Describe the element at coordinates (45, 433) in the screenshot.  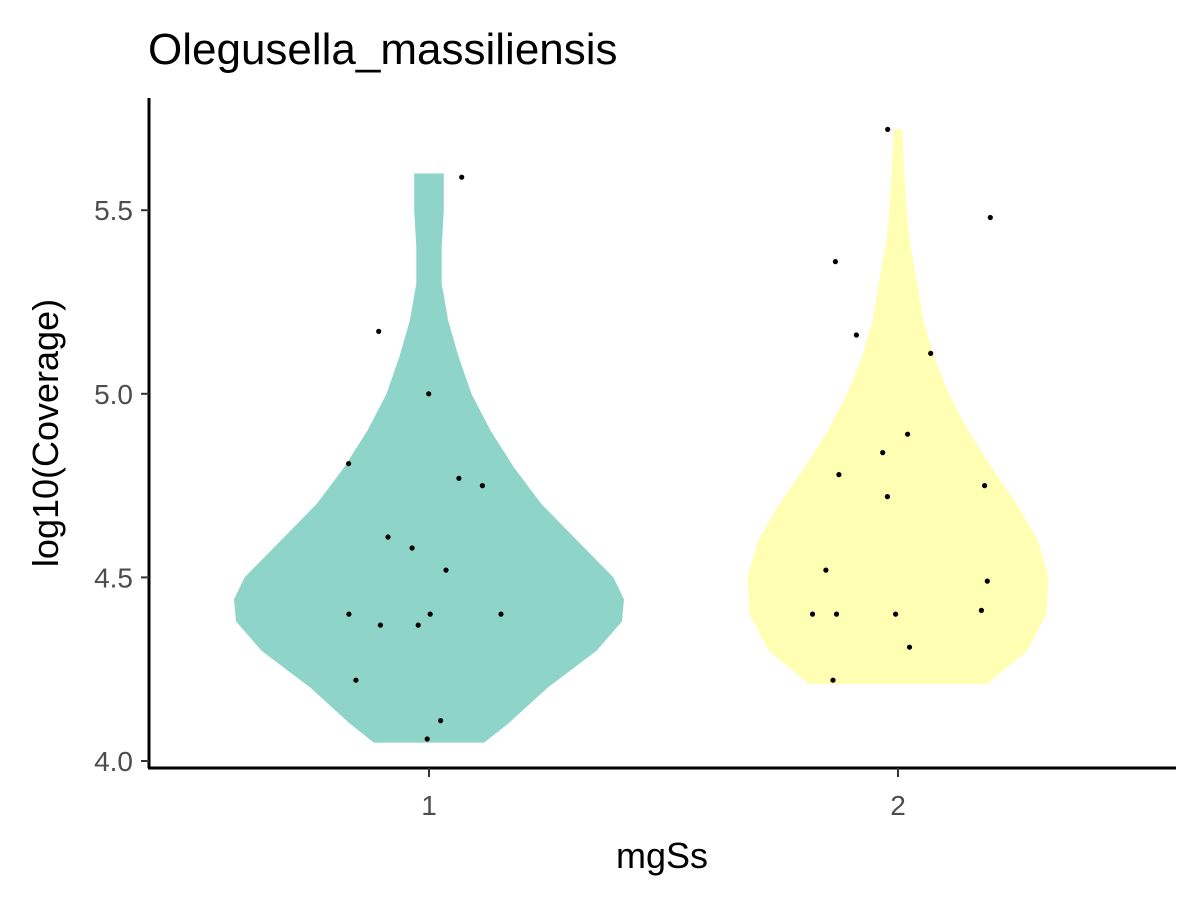
I see `y-axis-label: log10(Coverage)` at that location.